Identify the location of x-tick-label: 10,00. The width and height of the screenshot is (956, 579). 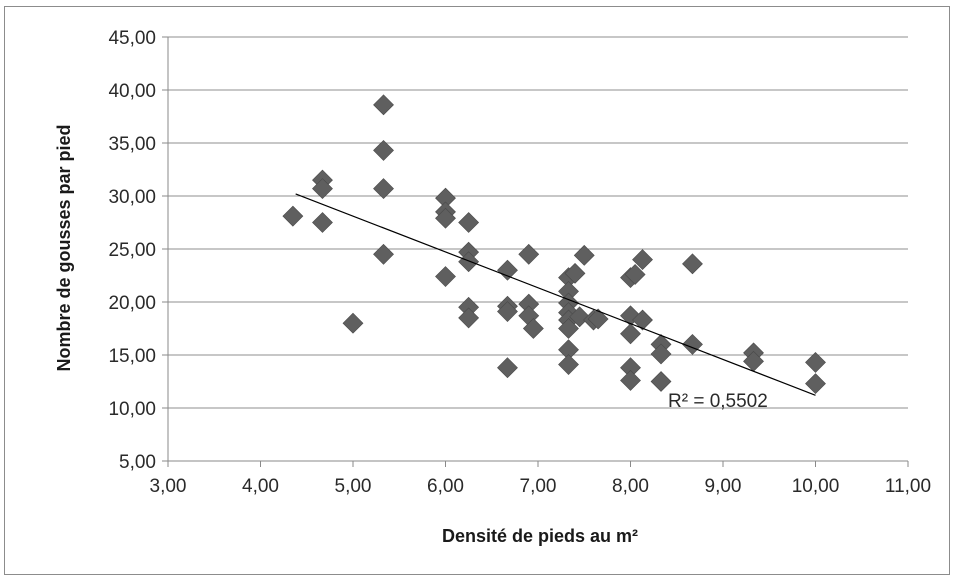
(816, 486).